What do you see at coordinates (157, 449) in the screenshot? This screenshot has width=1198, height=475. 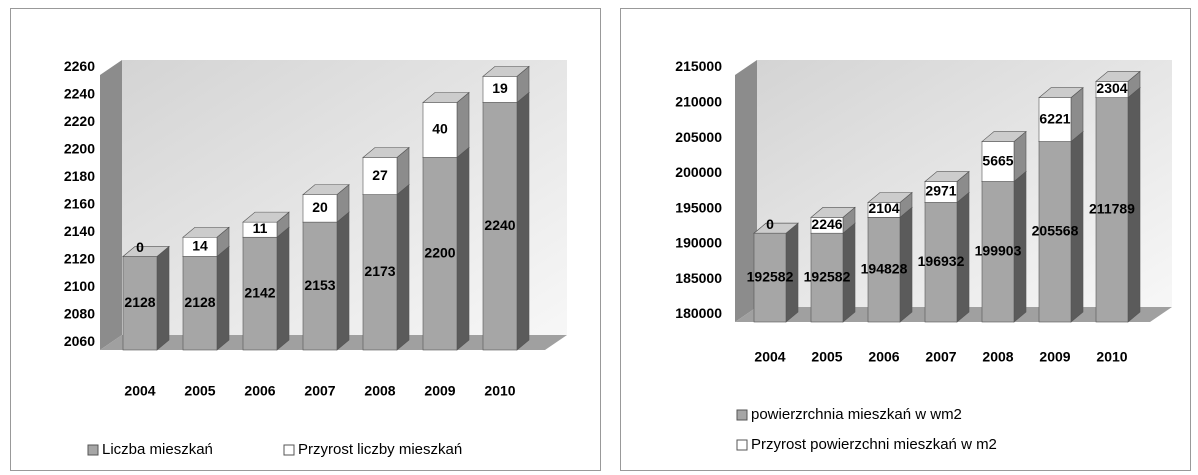 I see `legend-label: Liczba mieszkań` at bounding box center [157, 449].